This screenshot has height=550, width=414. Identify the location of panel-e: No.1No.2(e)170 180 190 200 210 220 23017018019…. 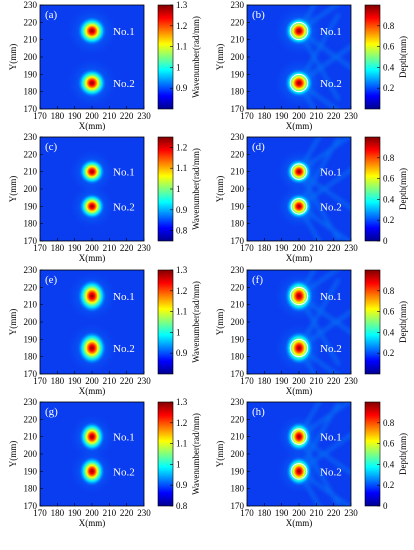
(104, 330).